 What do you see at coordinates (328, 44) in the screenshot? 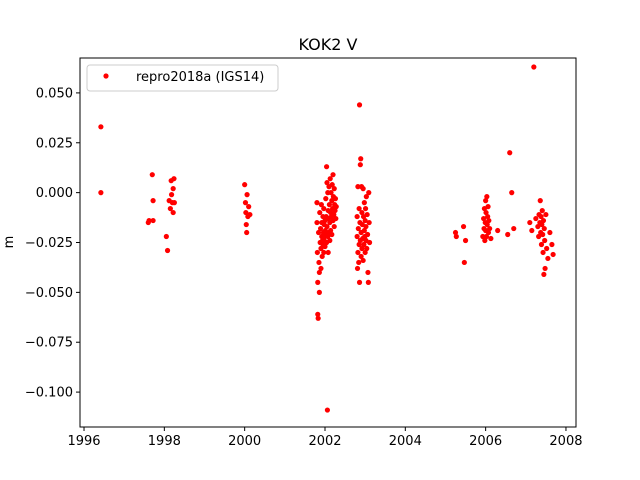
I see `chart-title: KOK2 V` at bounding box center [328, 44].